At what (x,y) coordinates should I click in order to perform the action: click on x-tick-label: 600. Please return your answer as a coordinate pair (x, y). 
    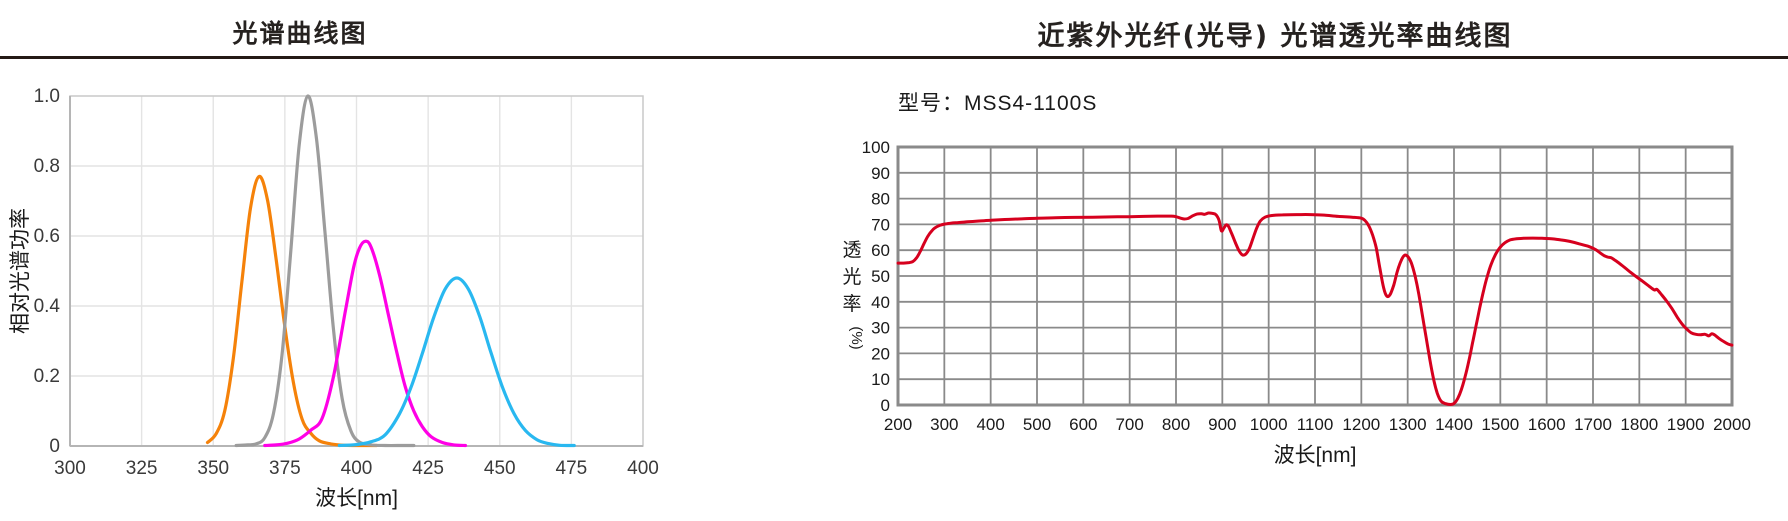
    Looking at the image, I should click on (1083, 424).